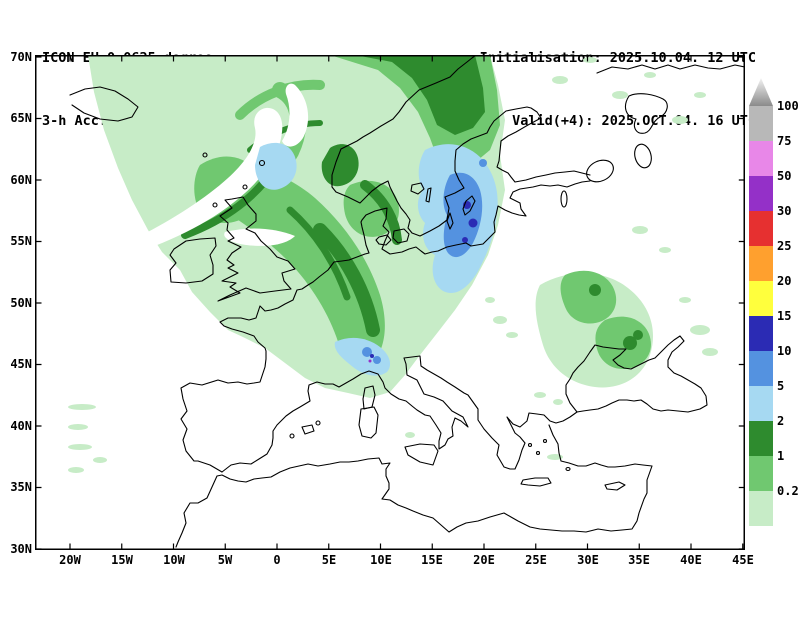 This screenshot has height=618, width=800. I want to click on legend-label-30: 30, so click(784, 211).